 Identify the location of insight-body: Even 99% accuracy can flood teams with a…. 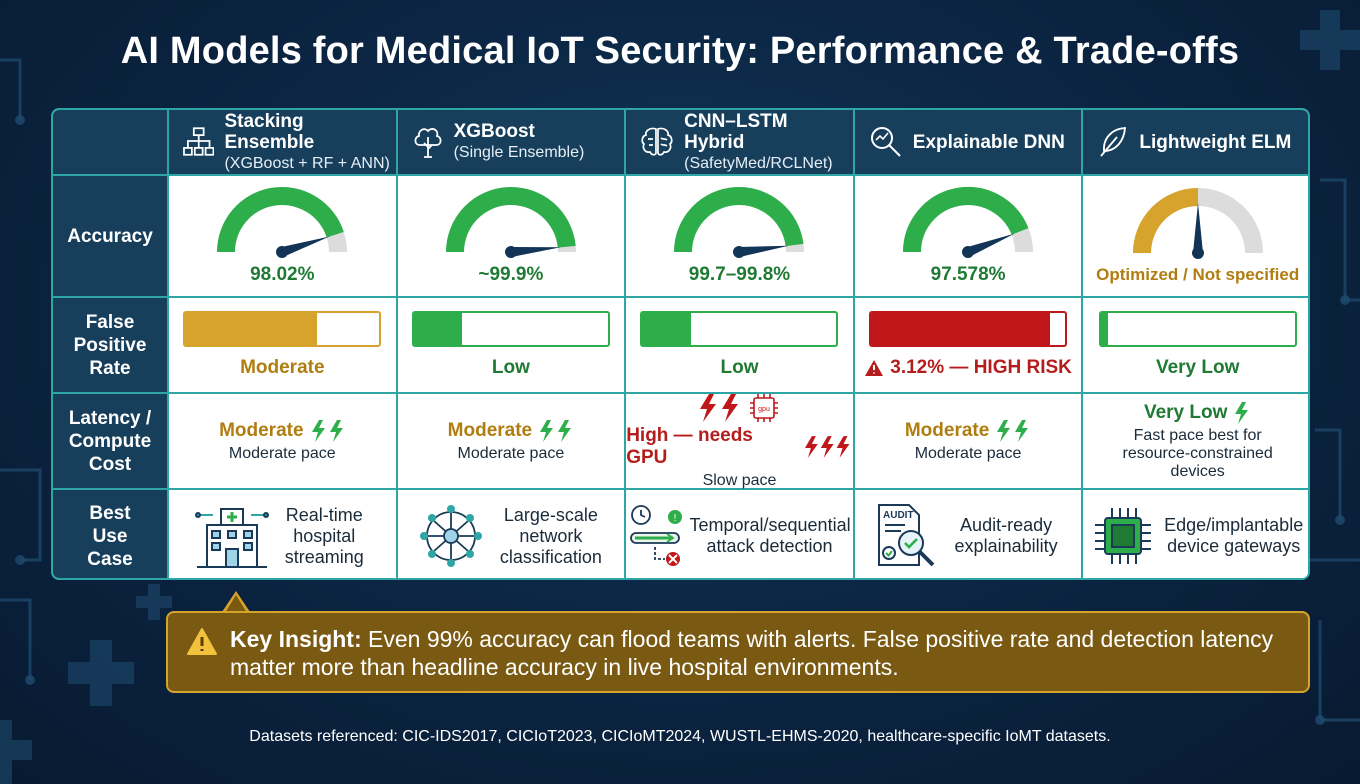
(752, 653).